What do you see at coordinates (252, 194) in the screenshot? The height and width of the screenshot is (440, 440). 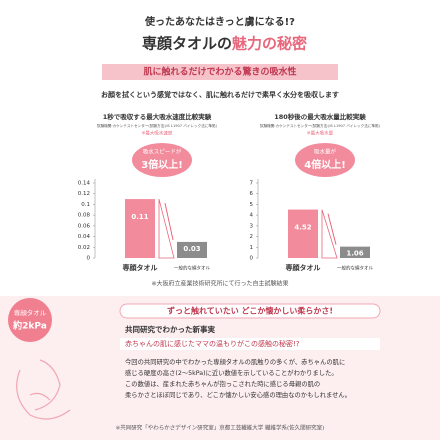 I see `y-tick-label: 6` at bounding box center [252, 194].